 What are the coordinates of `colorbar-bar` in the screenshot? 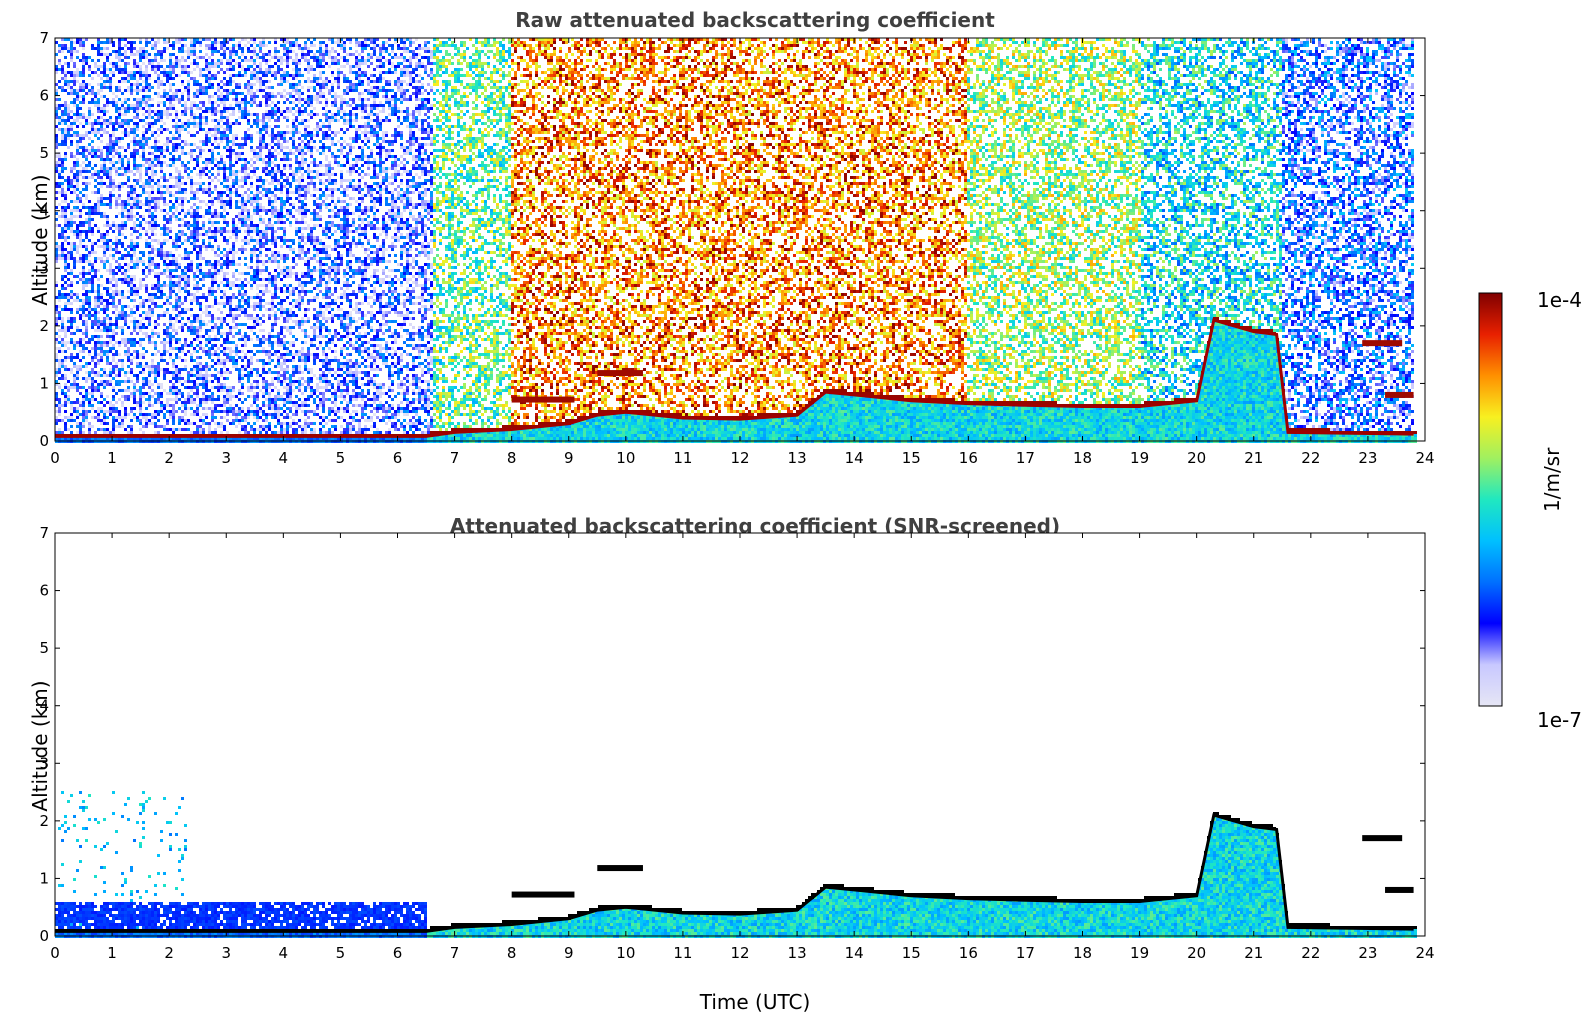 It's located at (1490, 499).